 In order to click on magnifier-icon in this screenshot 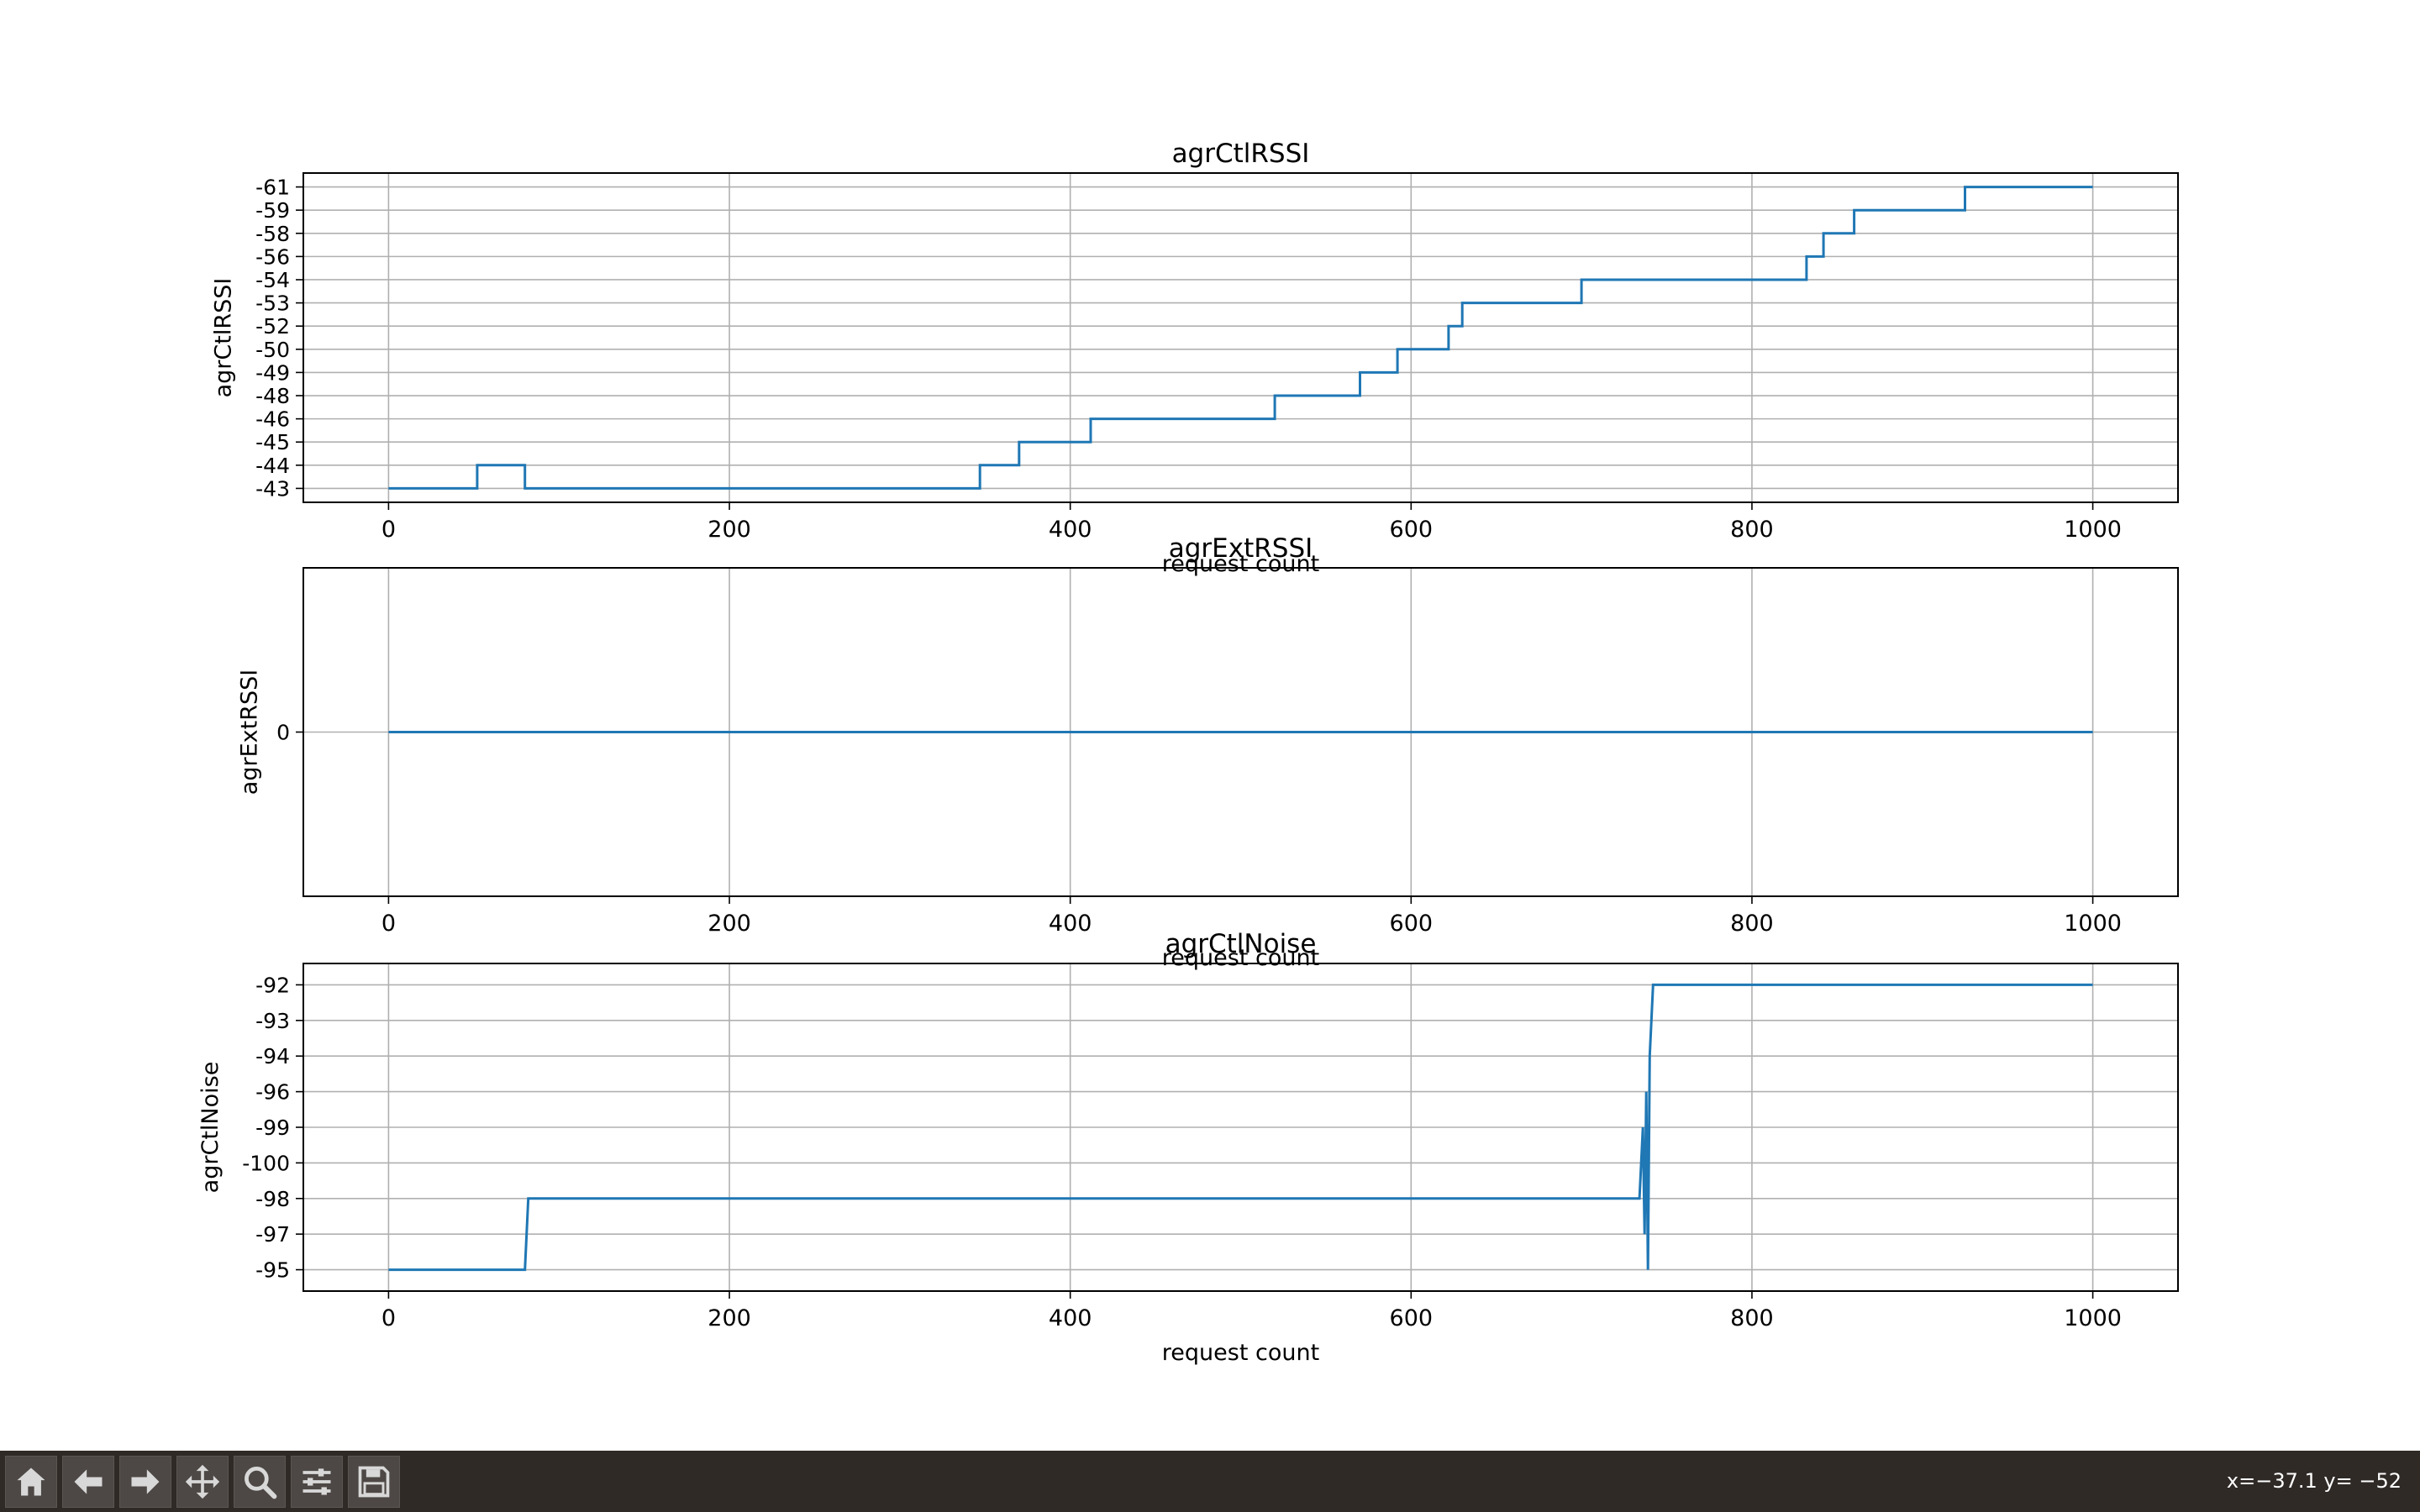, I will do `click(261, 1482)`.